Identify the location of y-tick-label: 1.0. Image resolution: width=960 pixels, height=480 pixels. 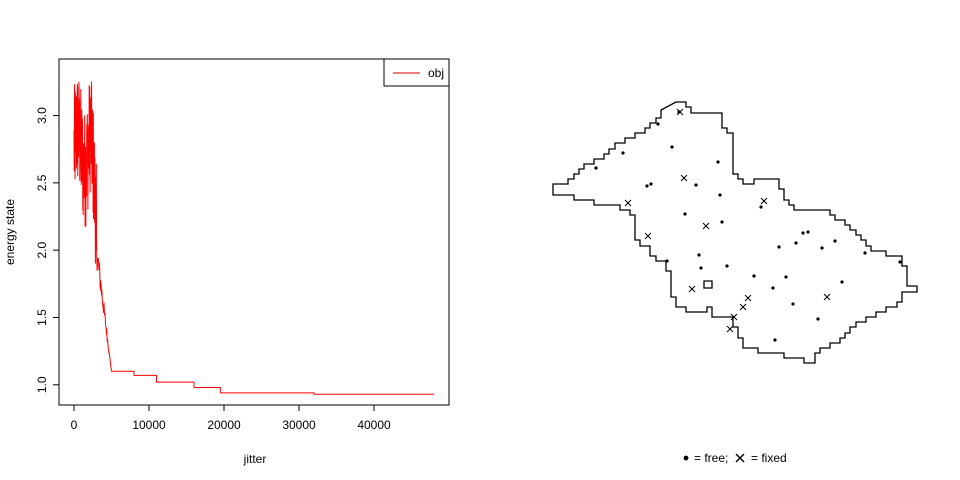
(42, 384).